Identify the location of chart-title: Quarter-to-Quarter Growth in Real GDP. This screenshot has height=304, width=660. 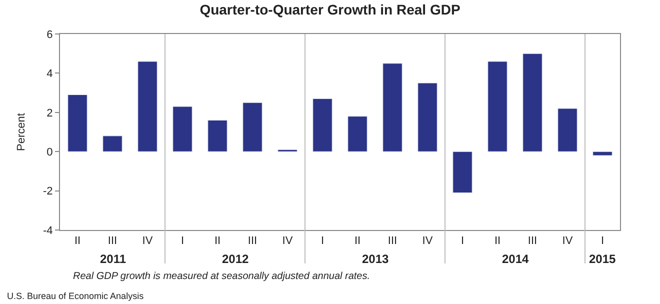
(330, 9).